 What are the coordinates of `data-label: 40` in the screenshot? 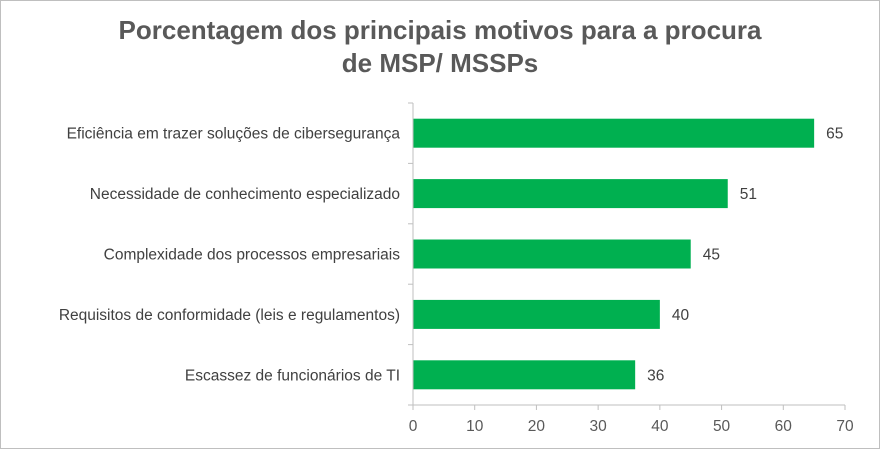 It's located at (681, 315).